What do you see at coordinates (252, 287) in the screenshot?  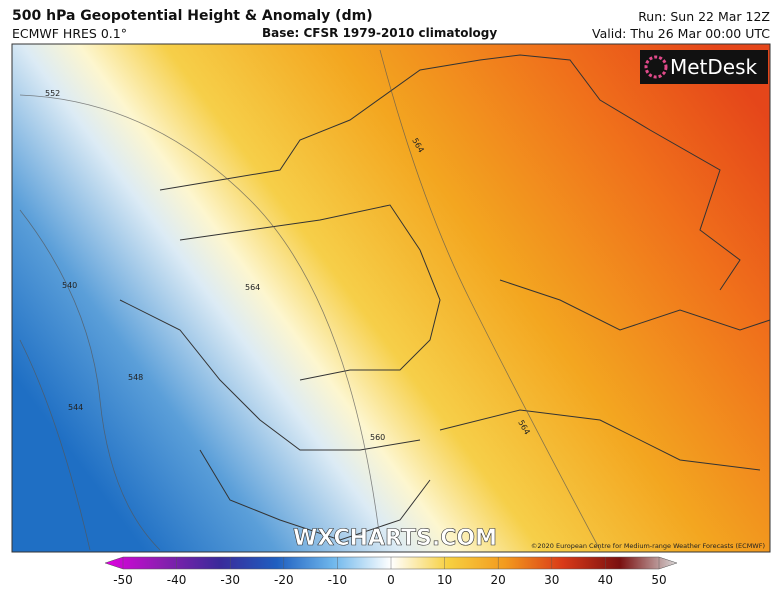 I see `contour-label: 564` at bounding box center [252, 287].